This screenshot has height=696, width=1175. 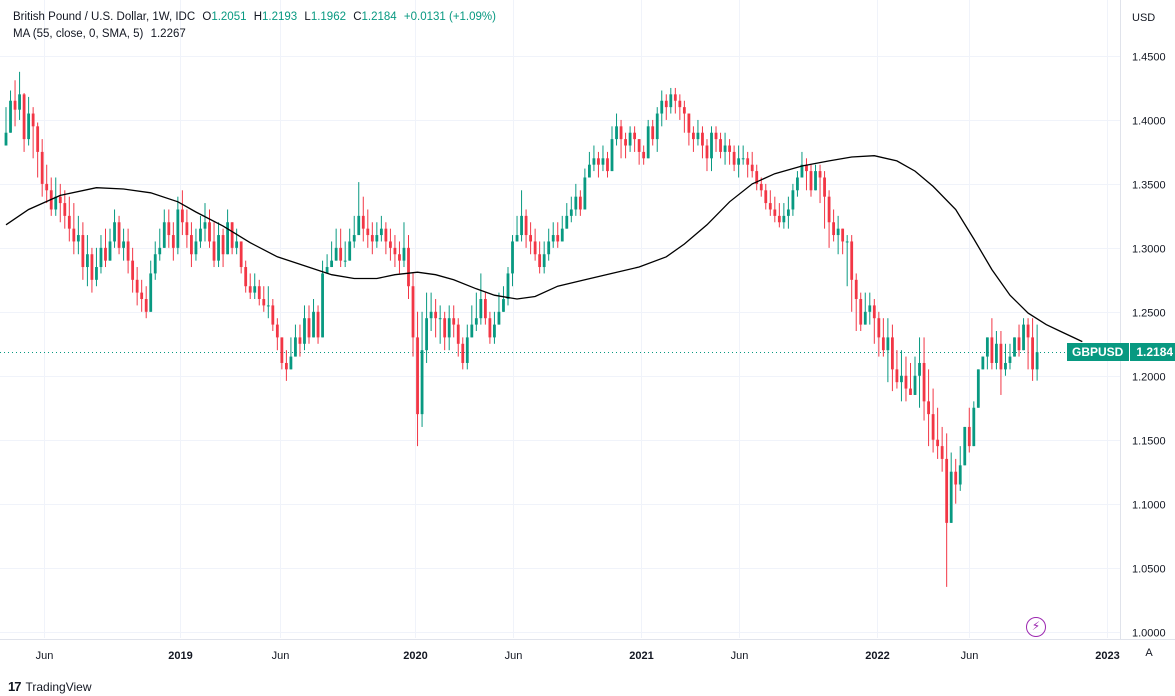 I want to click on tradingview-brand: 17 TradingView, so click(x=50, y=686).